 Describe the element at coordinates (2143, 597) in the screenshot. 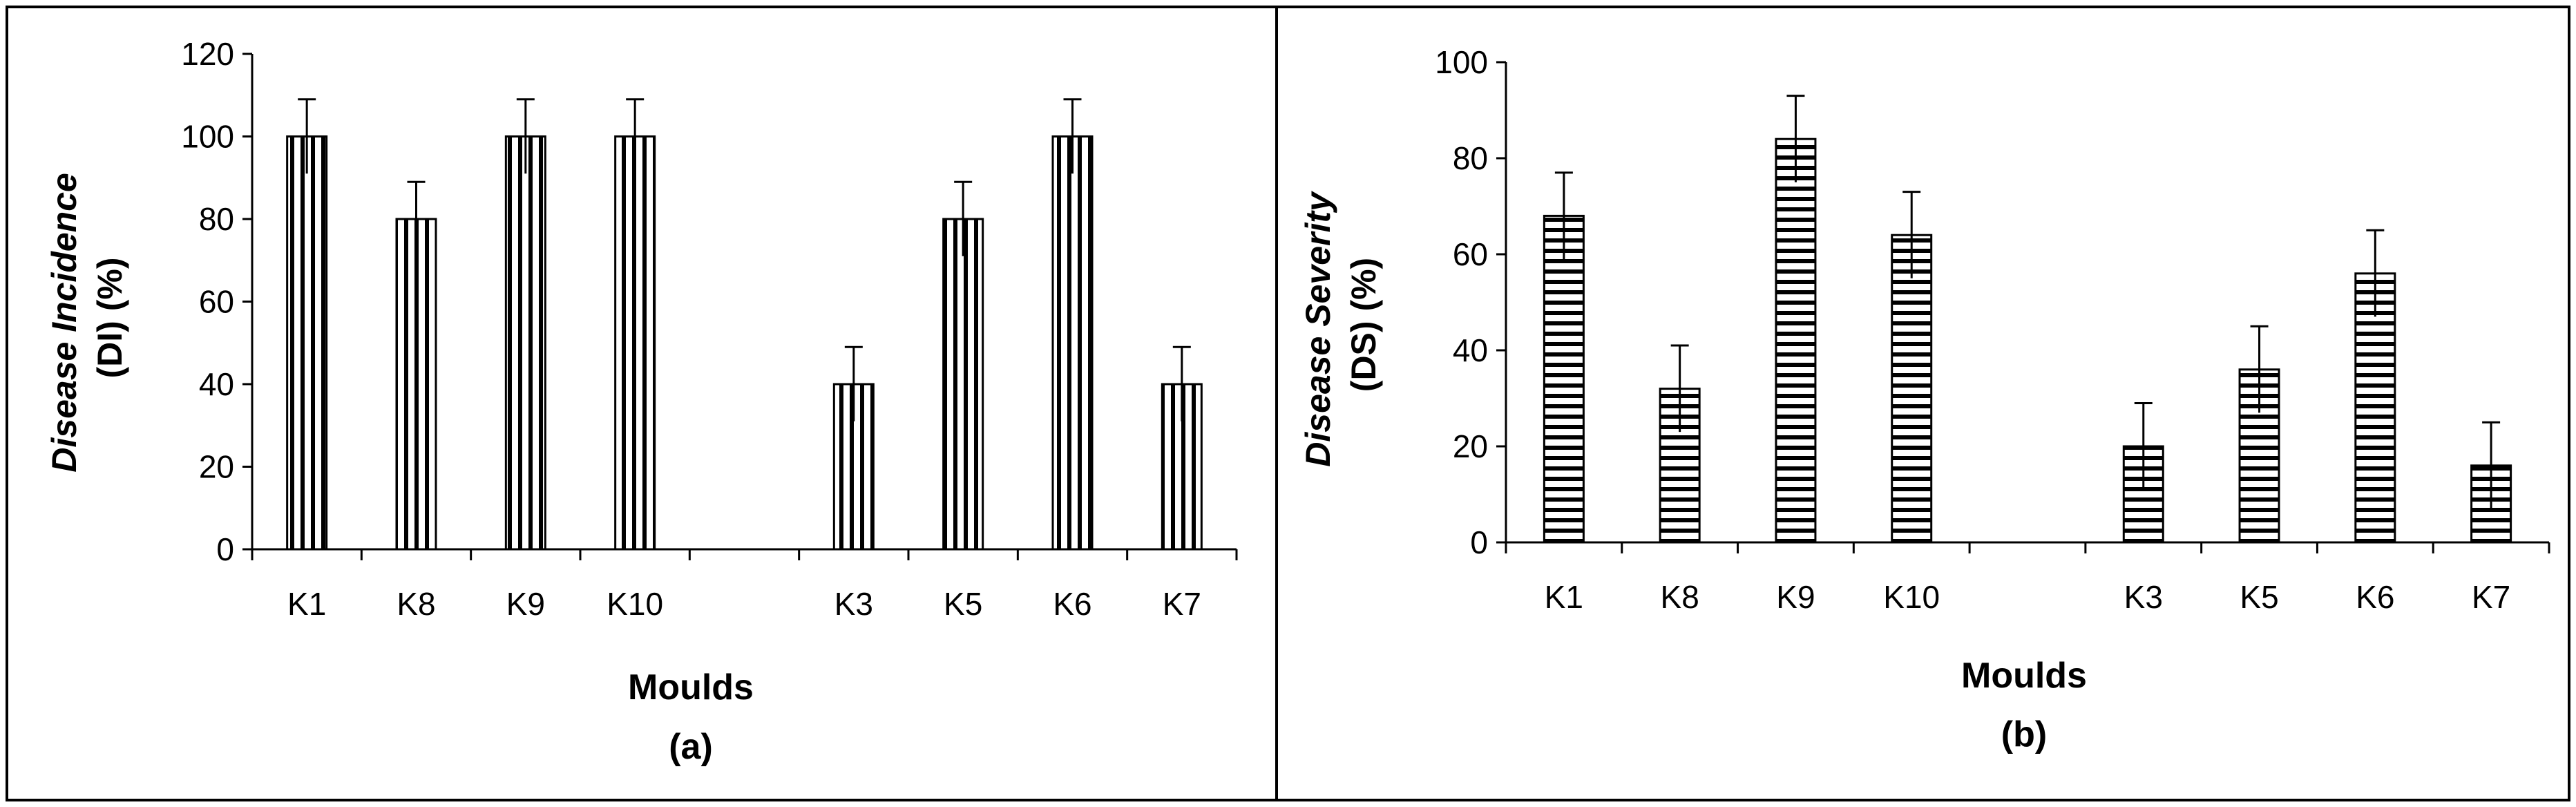

I see `x-tick-label-b: K3` at that location.